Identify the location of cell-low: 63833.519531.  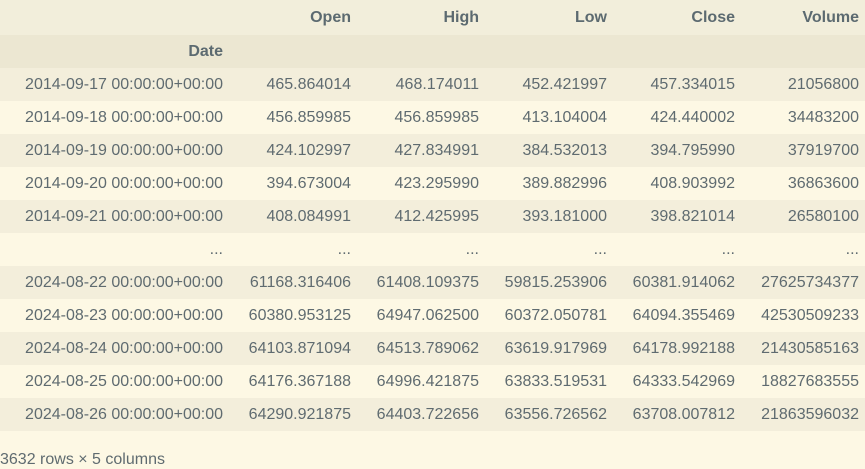
(555, 381).